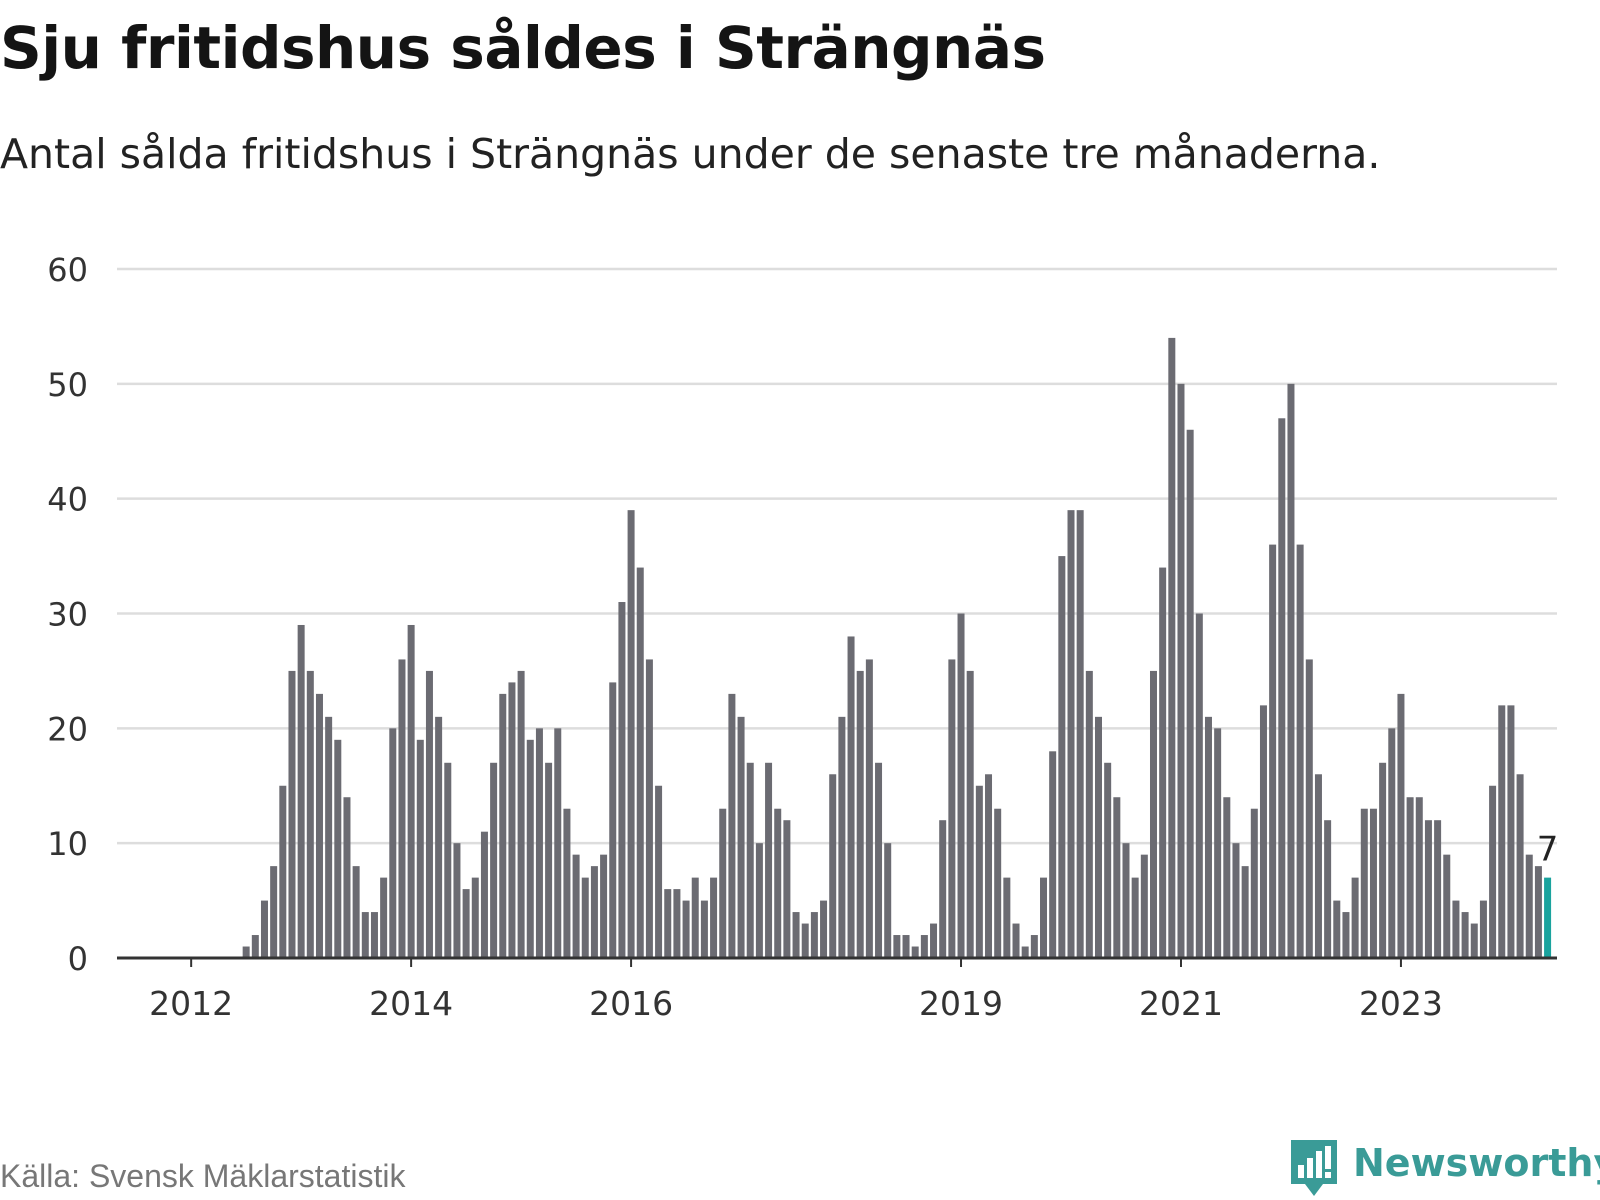 The width and height of the screenshot is (1600, 1200). I want to click on y-tick-label: 30, so click(67, 615).